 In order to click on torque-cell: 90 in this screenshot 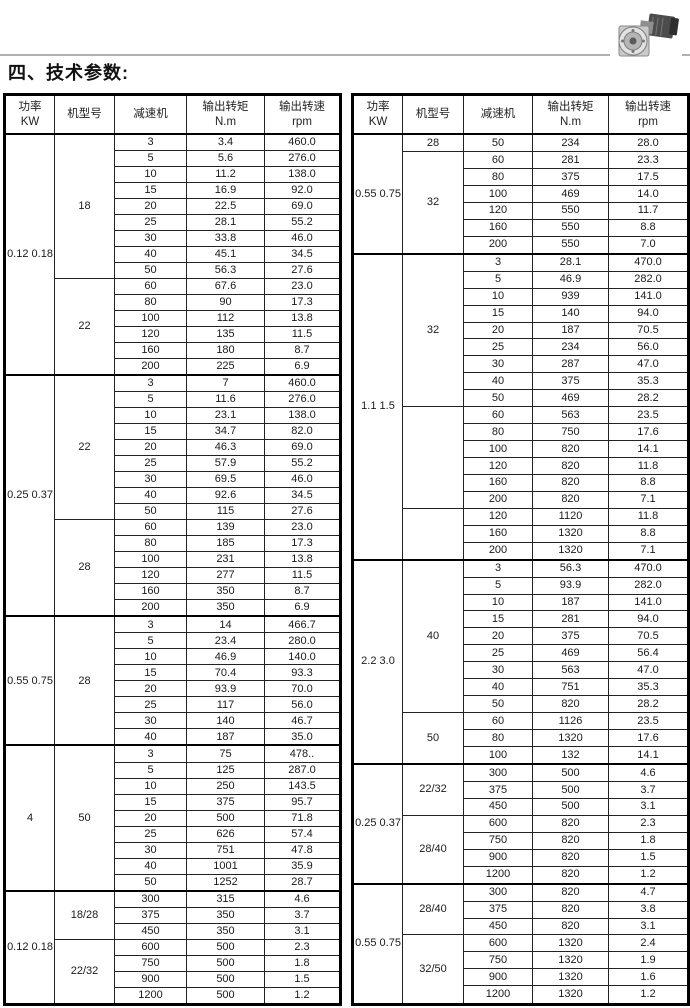, I will do `click(225, 303)`.